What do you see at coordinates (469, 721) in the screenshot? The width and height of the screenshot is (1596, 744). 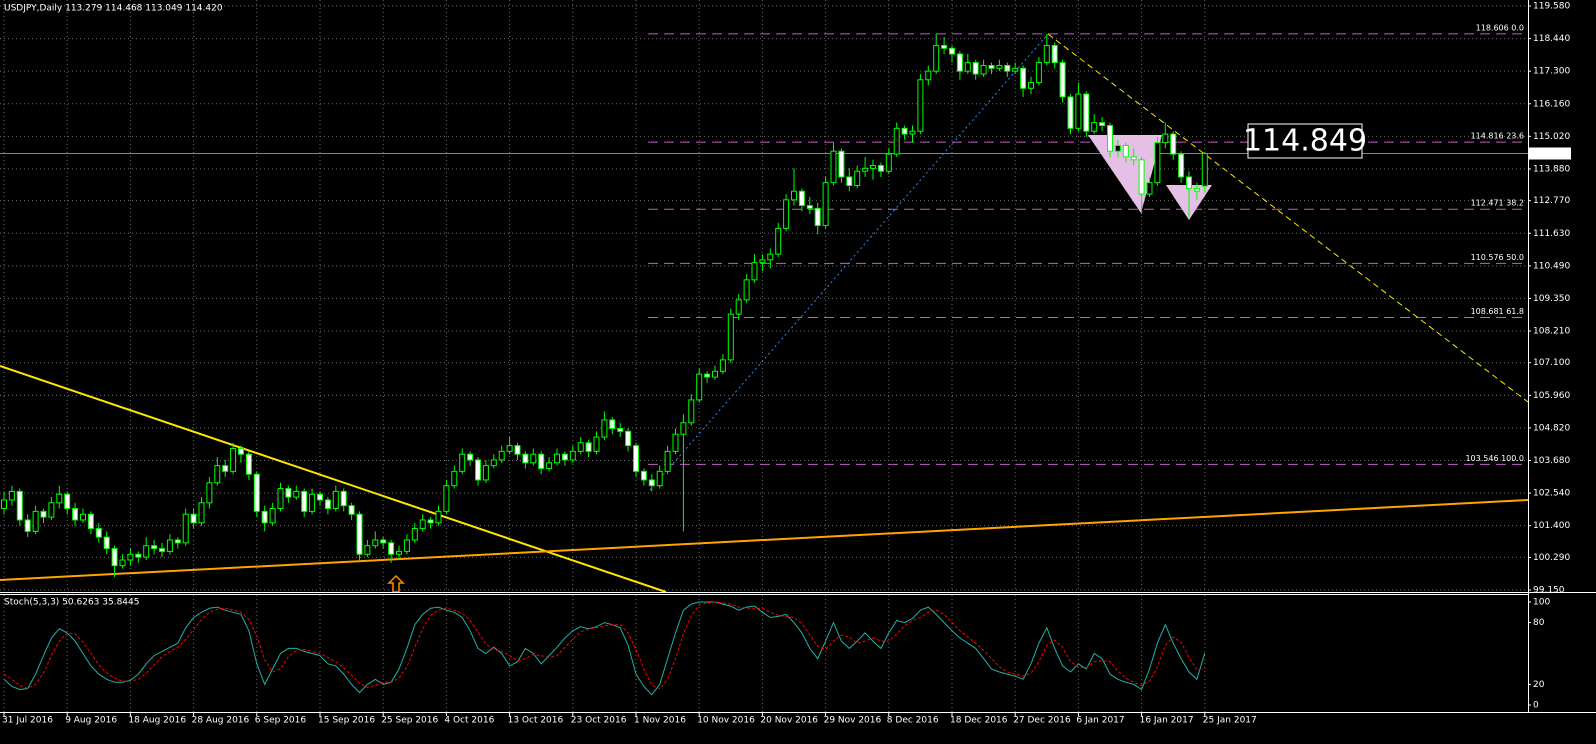 I see `x-tick-label: 4 Oct 2016` at bounding box center [469, 721].